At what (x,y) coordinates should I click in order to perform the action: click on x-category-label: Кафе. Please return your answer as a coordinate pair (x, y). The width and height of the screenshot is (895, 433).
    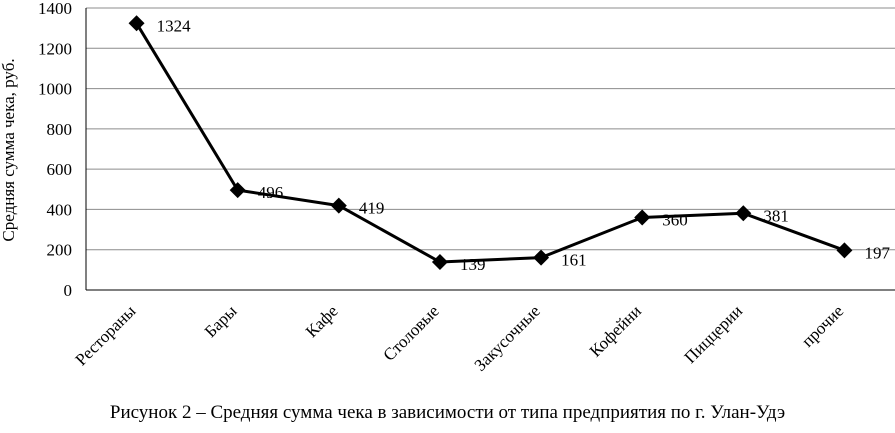
    Looking at the image, I should click on (322, 321).